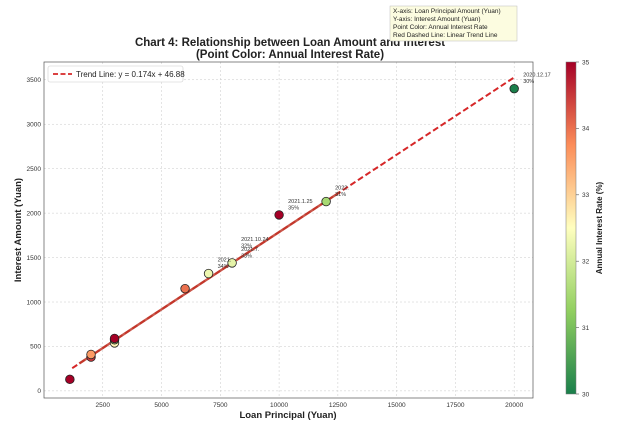 This screenshot has width=640, height=429. Describe the element at coordinates (290, 55) in the screenshot. I see `chart-subtitle: (Point Color: Annual Interest Rate)` at that location.